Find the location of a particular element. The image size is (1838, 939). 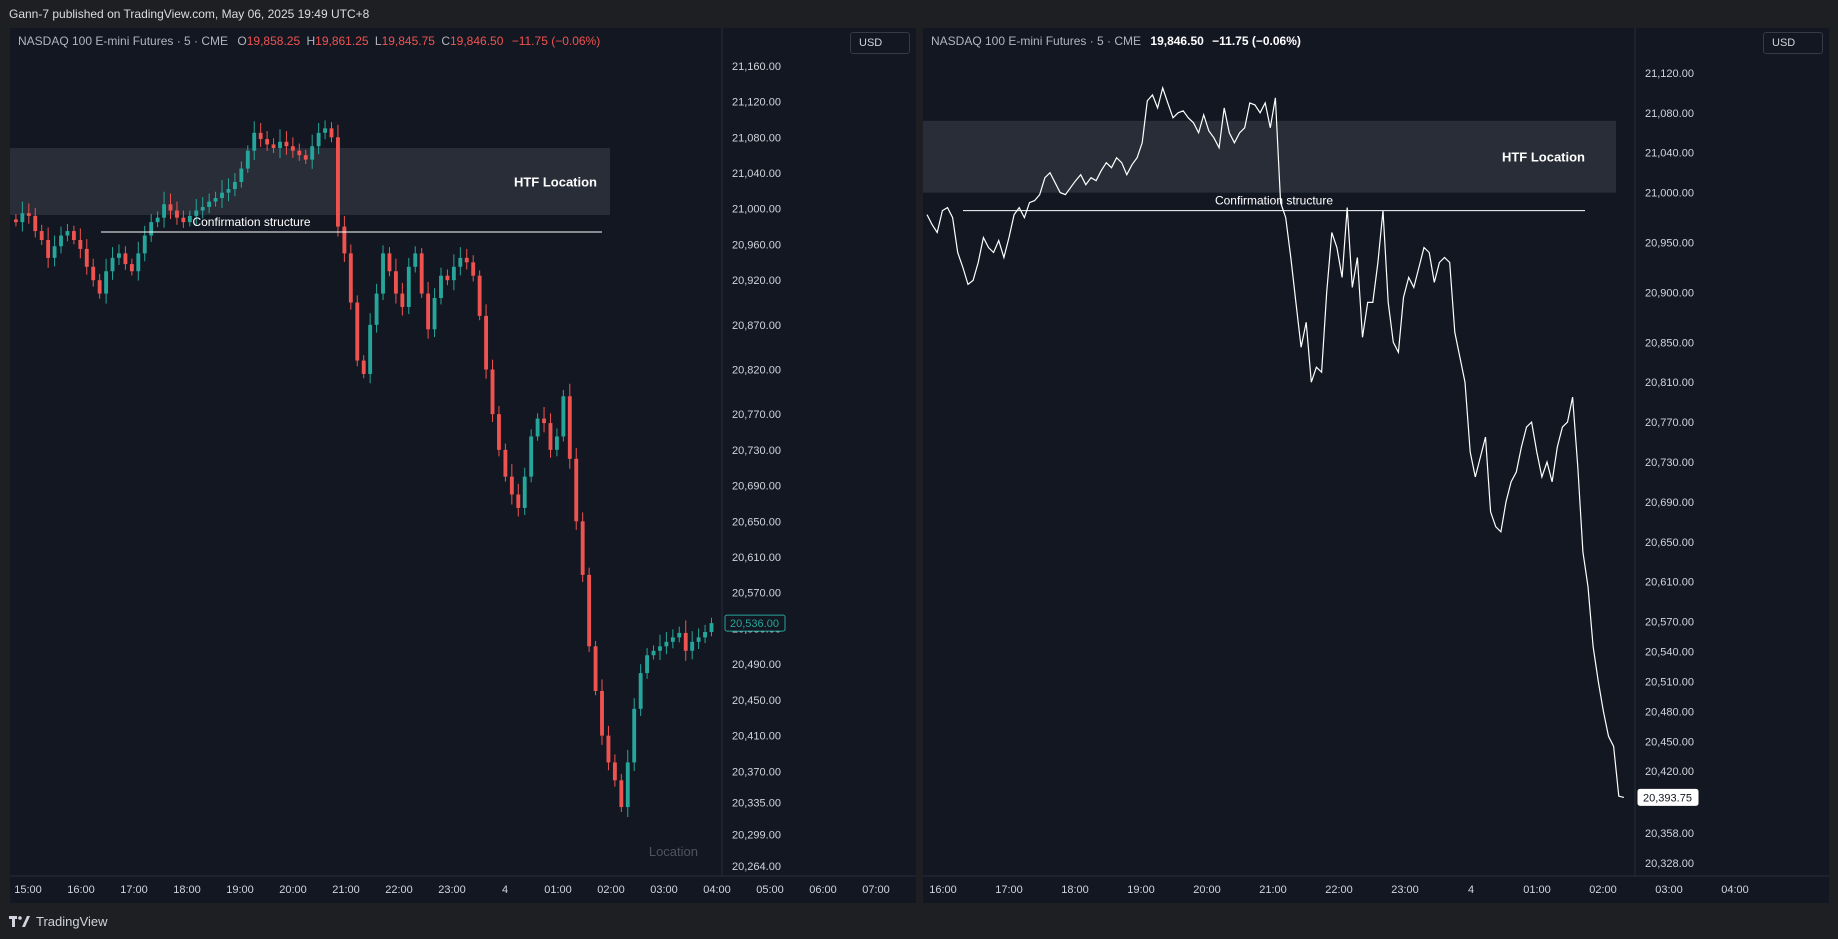

brand-name: TradingView is located at coordinates (72, 921).